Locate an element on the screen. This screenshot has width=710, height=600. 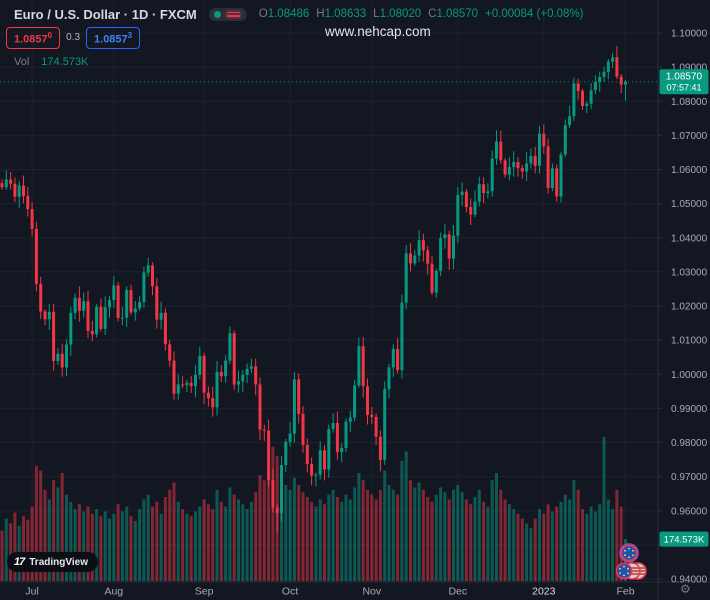
time-tick-label: Sep is located at coordinates (204, 592).